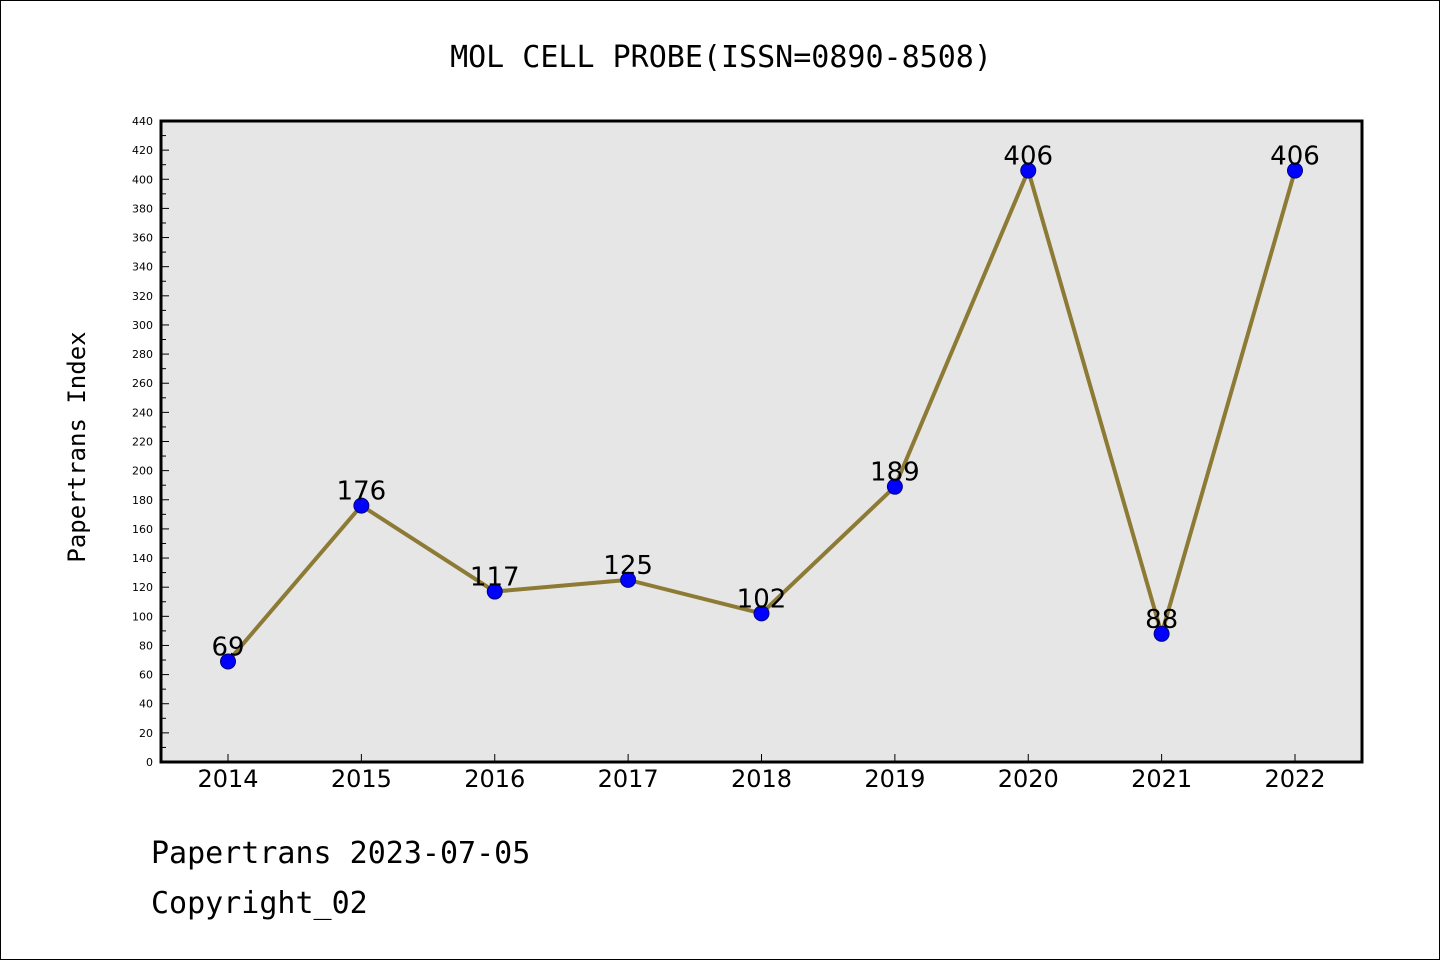 This screenshot has width=1440, height=960. Describe the element at coordinates (142, 325) in the screenshot. I see `y-tick-label: 300` at that location.